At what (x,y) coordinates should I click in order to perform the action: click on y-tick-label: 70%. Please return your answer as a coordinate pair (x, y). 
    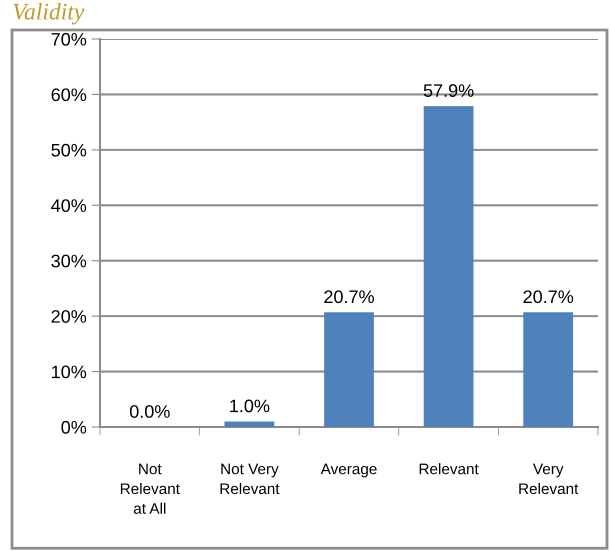
    Looking at the image, I should click on (69, 39).